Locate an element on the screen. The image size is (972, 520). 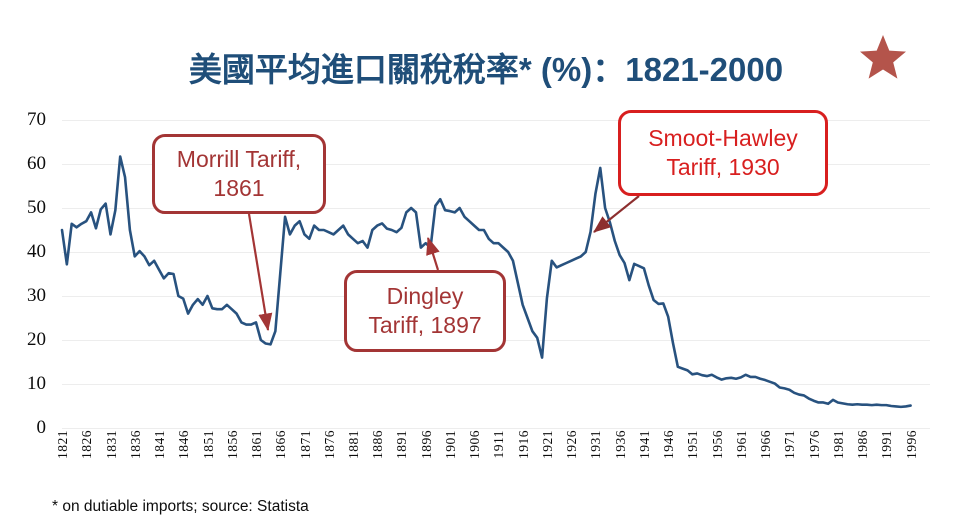
y-axis-tick-label: 70 is located at coordinates (36, 119).